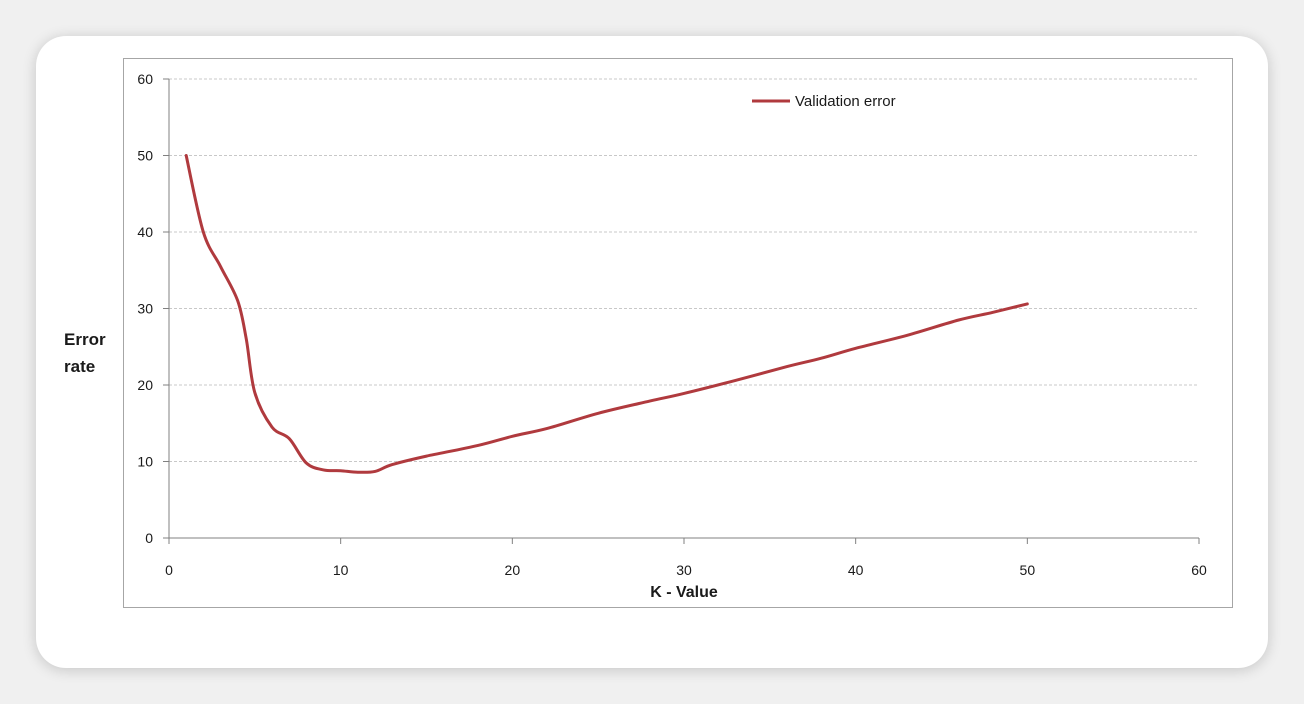  I want to click on x-tick-label: 10, so click(341, 570).